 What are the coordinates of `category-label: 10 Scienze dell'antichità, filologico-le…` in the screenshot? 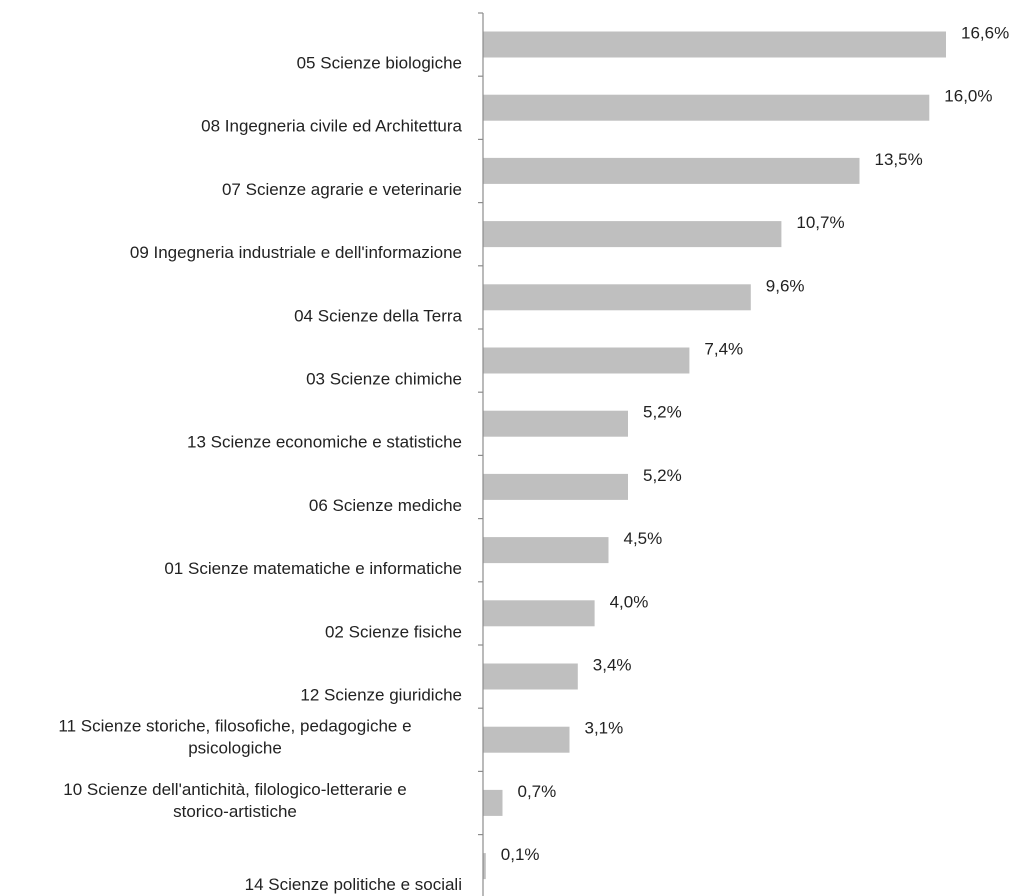 It's located at (234, 800).